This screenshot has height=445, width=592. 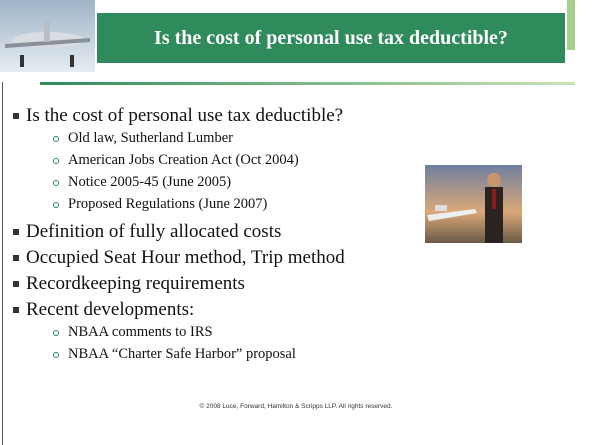 What do you see at coordinates (2, 263) in the screenshot?
I see `left-border` at bounding box center [2, 263].